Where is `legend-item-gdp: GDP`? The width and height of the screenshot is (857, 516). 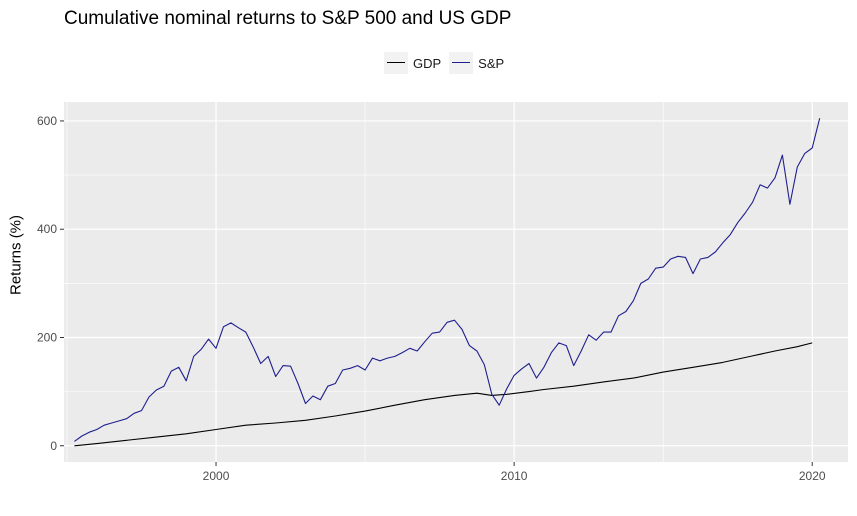 legend-item-gdp: GDP is located at coordinates (412, 63).